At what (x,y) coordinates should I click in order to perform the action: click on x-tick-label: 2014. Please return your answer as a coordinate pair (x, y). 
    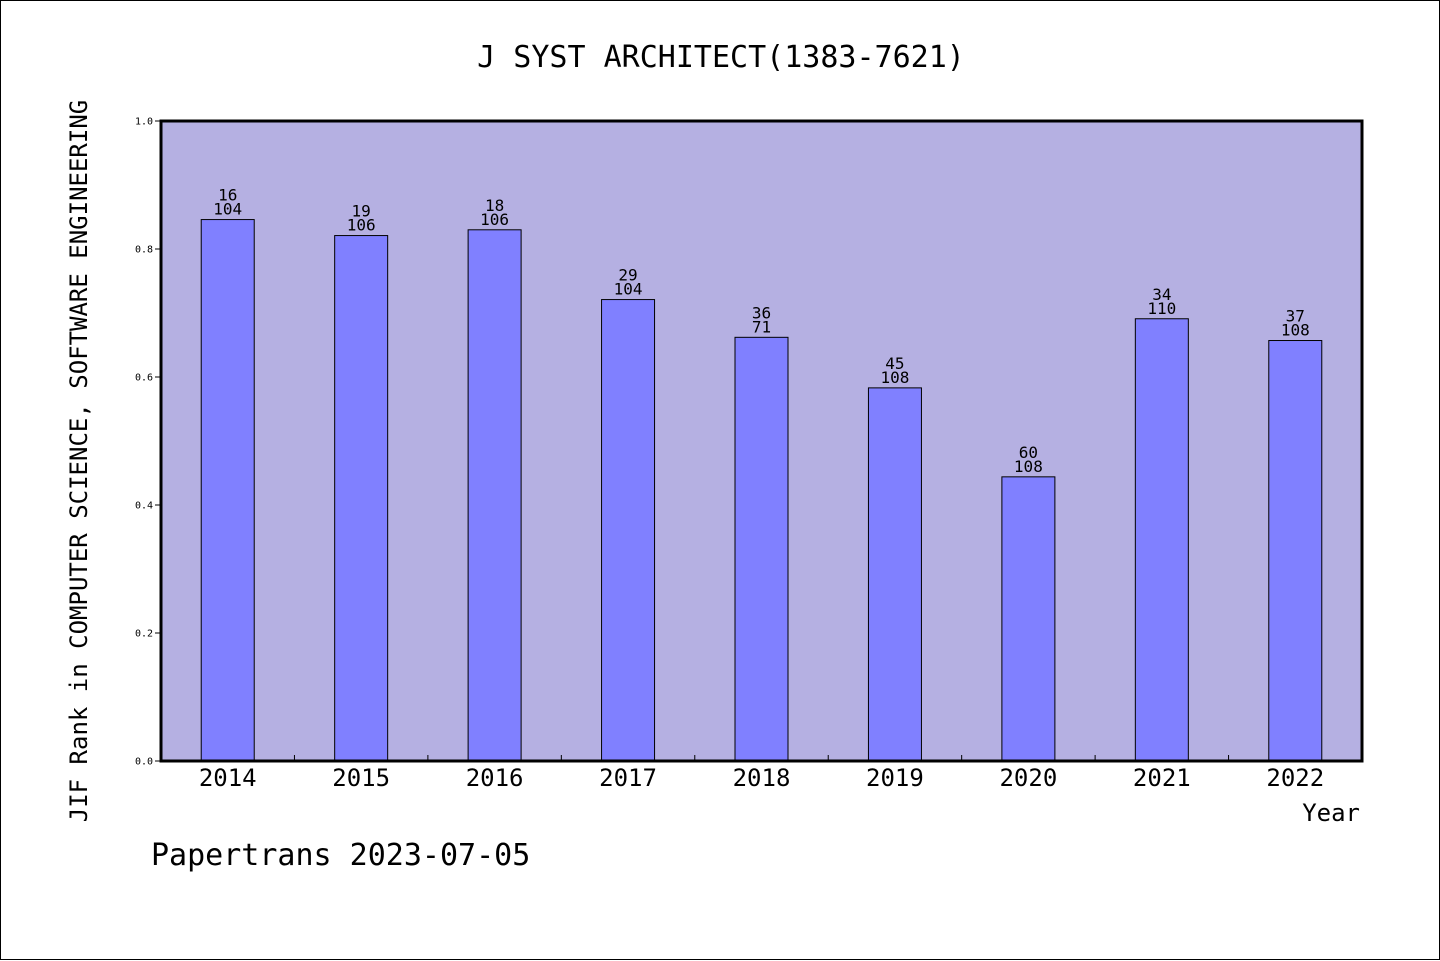
    Looking at the image, I should click on (228, 778).